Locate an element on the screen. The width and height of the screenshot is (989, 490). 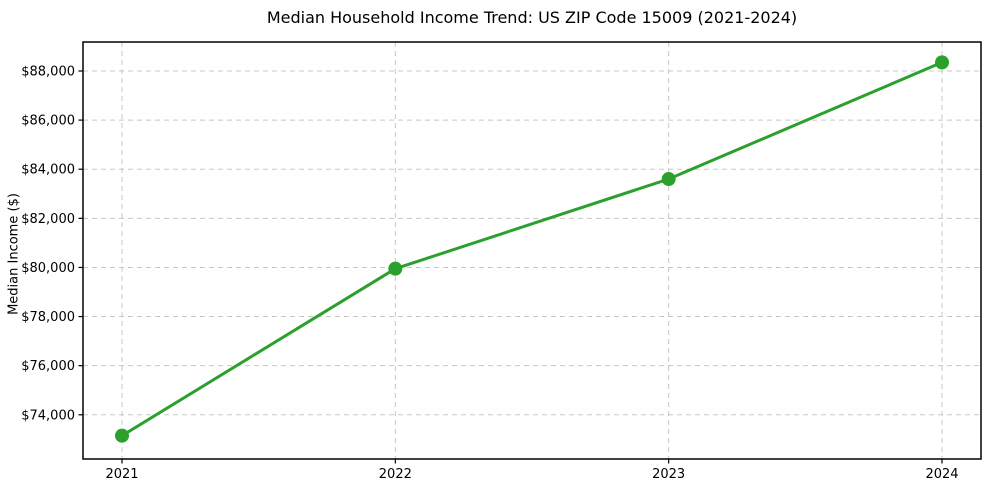
y-tick-label: $76,000 is located at coordinates (48, 366).